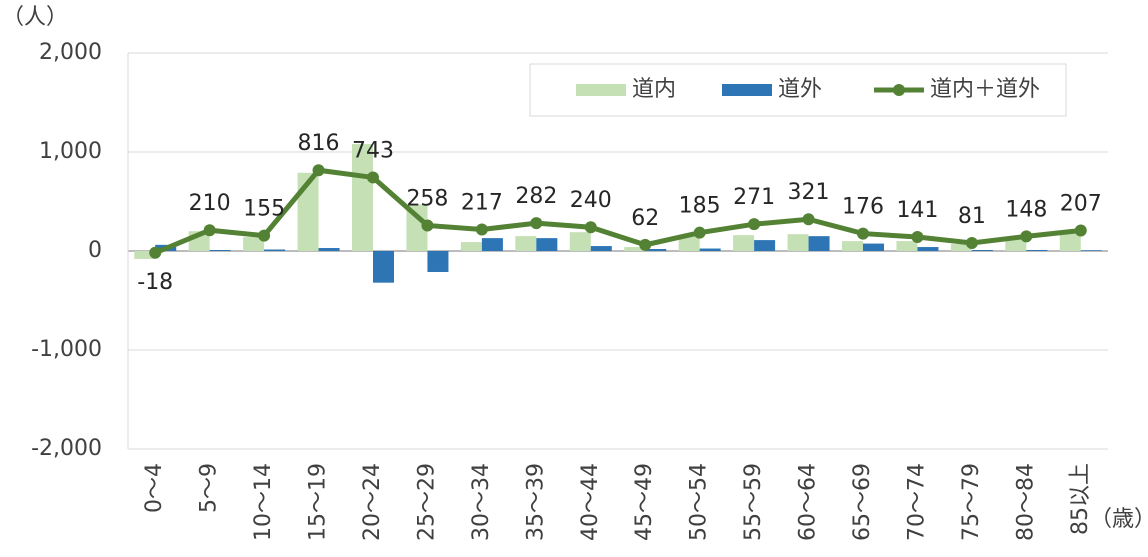  What do you see at coordinates (154, 488) in the screenshot?
I see `x-tick-label: 0～4` at bounding box center [154, 488].